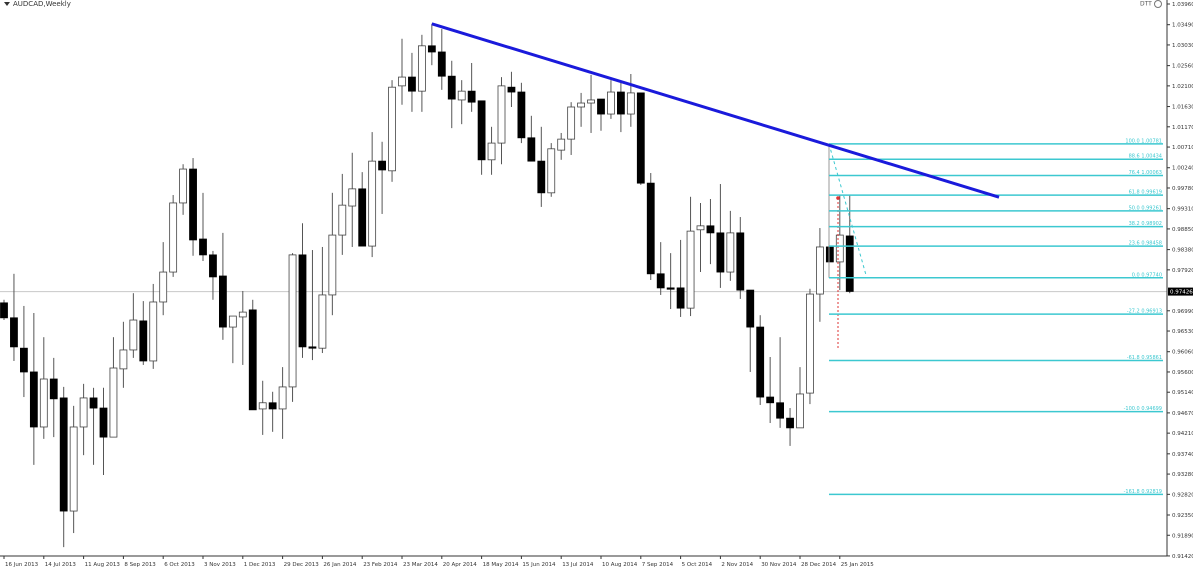 The image size is (1193, 570). What do you see at coordinates (302, 565) in the screenshot?
I see `time-tick-label: 29 Dec 2013` at bounding box center [302, 565].